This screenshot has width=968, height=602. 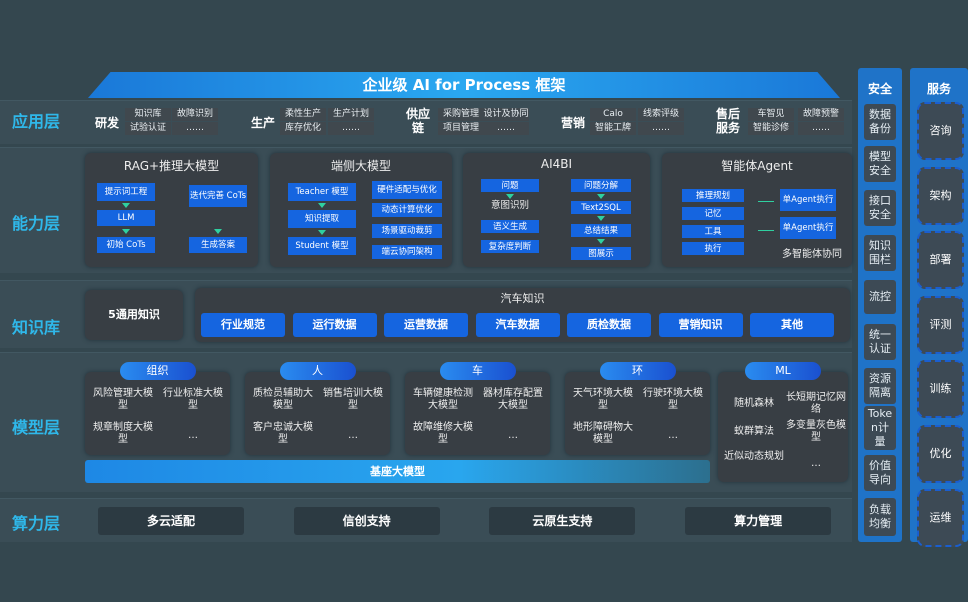 What do you see at coordinates (126, 218) in the screenshot?
I see `rag-llm: LLM` at bounding box center [126, 218].